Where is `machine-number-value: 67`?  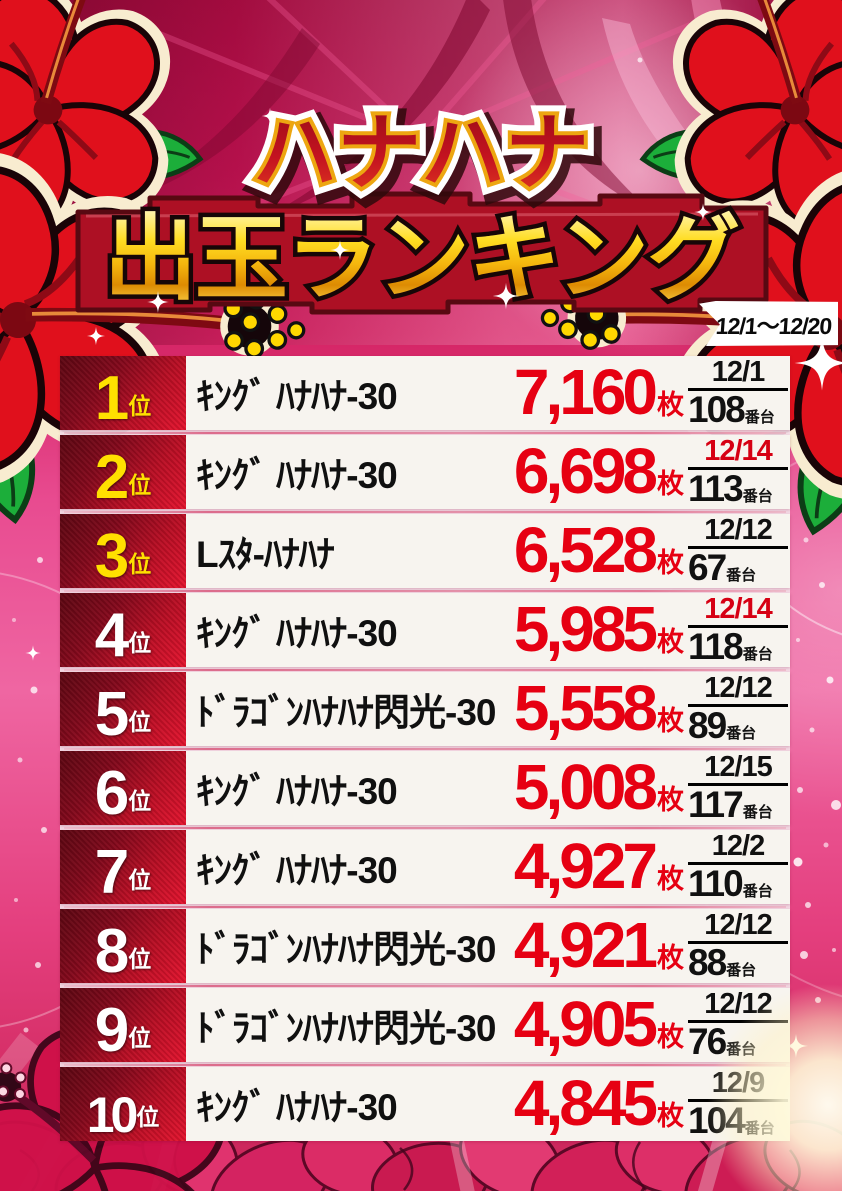
machine-number-value: 67 is located at coordinates (707, 568).